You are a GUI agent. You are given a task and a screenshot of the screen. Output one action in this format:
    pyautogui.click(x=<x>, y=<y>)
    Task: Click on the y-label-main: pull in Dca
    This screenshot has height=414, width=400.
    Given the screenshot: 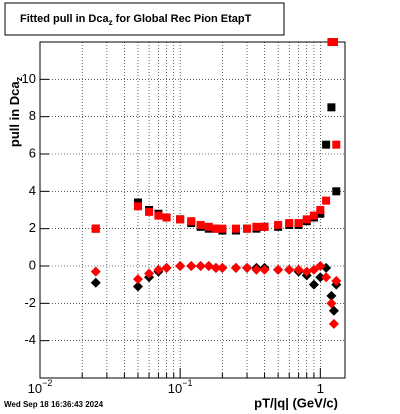 What is the action you would take?
    pyautogui.click(x=14, y=114)
    